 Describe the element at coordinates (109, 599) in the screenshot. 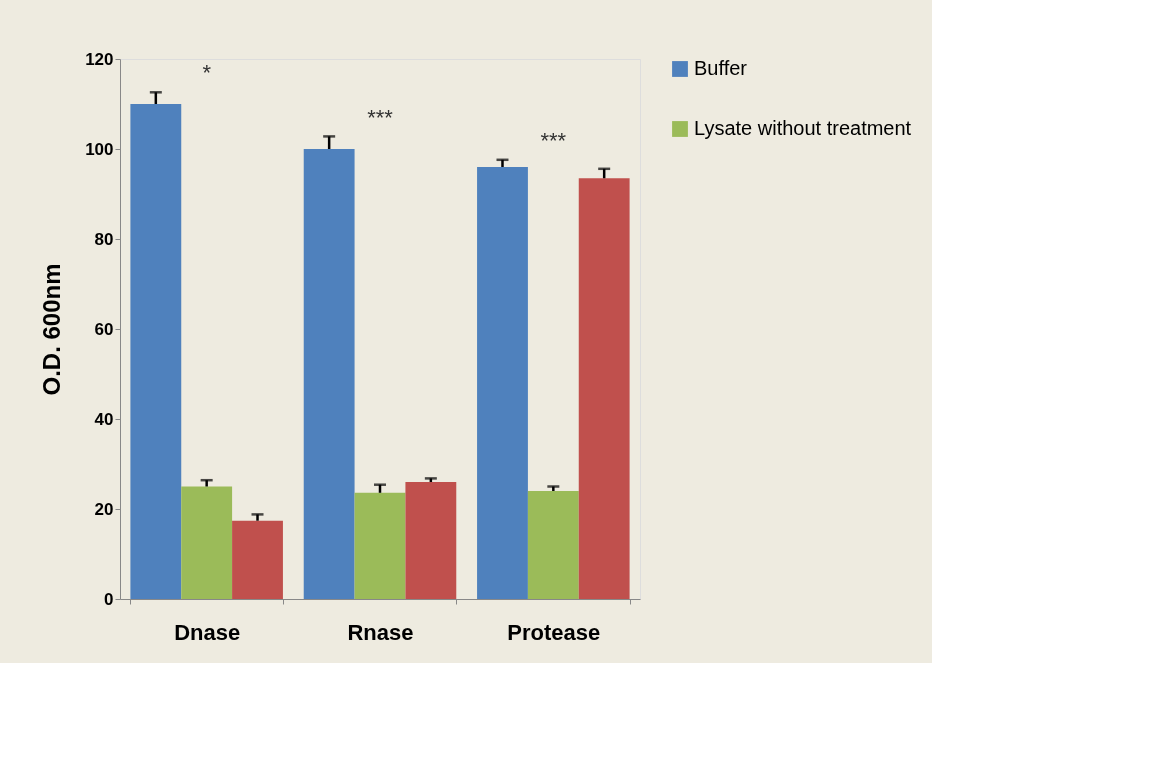

I see `y-tick-label: 0` at that location.